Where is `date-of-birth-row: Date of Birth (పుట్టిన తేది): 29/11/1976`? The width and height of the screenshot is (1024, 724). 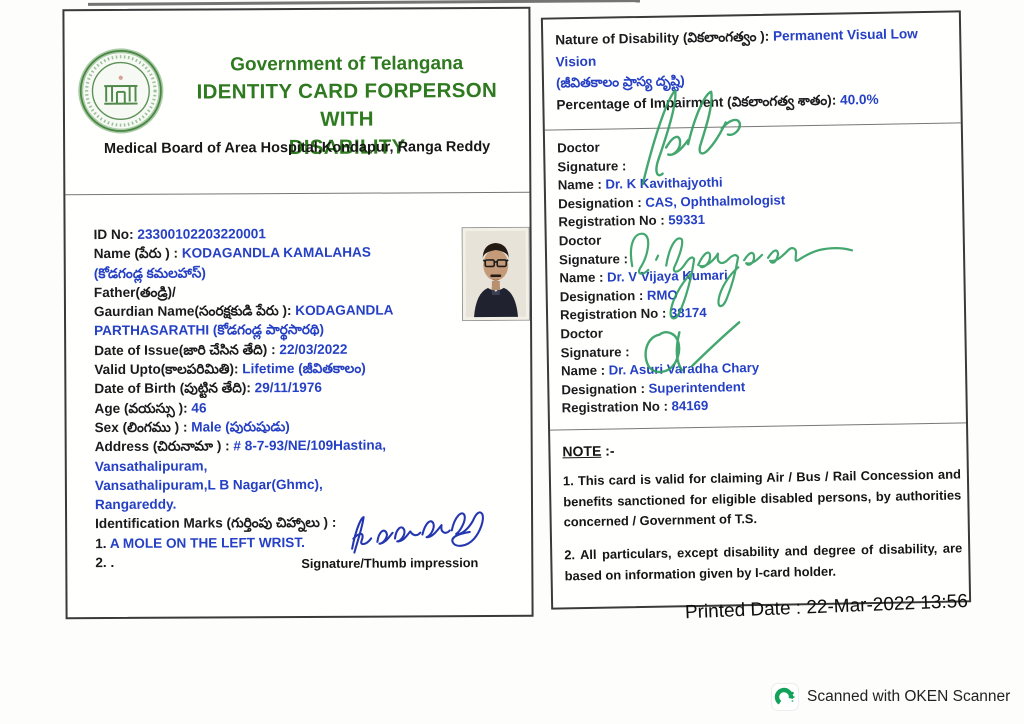 date-of-birth-row: Date of Birth (పుట్టిన తేది): 29/11/1976 is located at coordinates (294, 387).